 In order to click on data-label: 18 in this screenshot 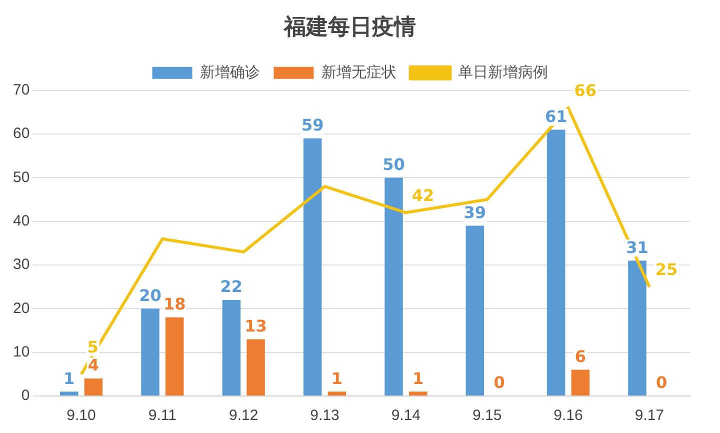, I will do `click(174, 304)`.